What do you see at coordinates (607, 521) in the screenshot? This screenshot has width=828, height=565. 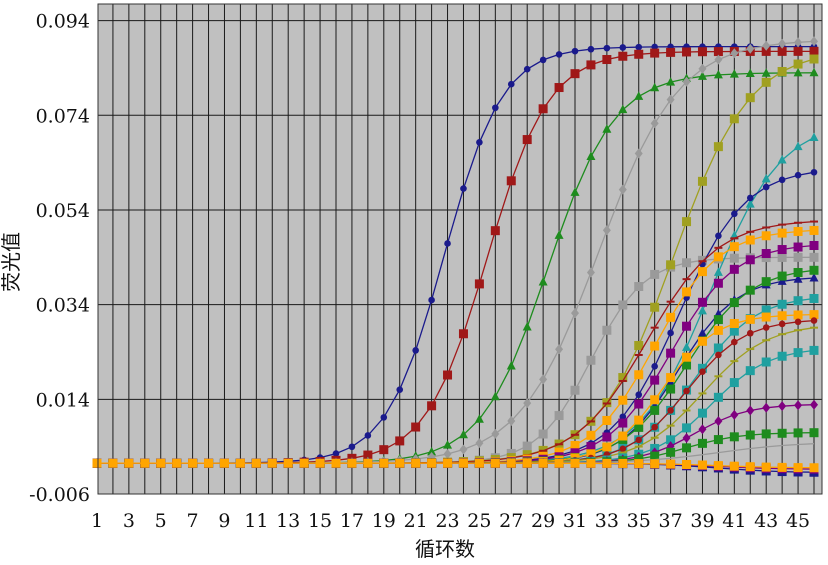 I see `x-tick-label: 33` at bounding box center [607, 521].